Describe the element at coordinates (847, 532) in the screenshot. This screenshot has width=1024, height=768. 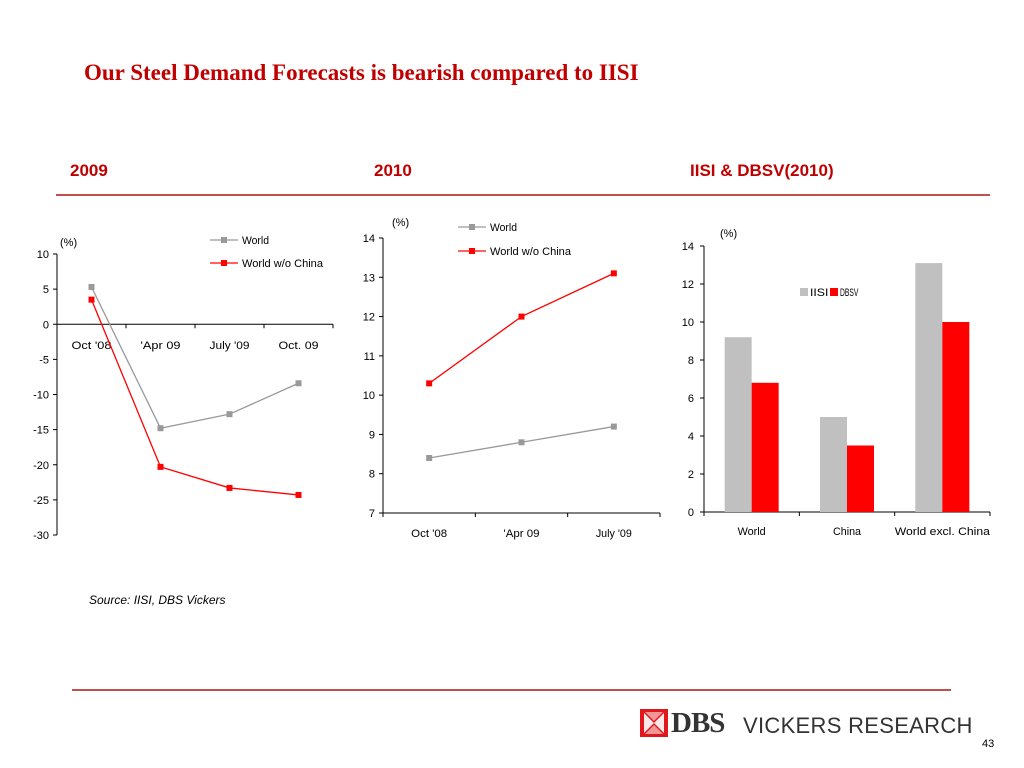
I see `x-category-label: China` at that location.